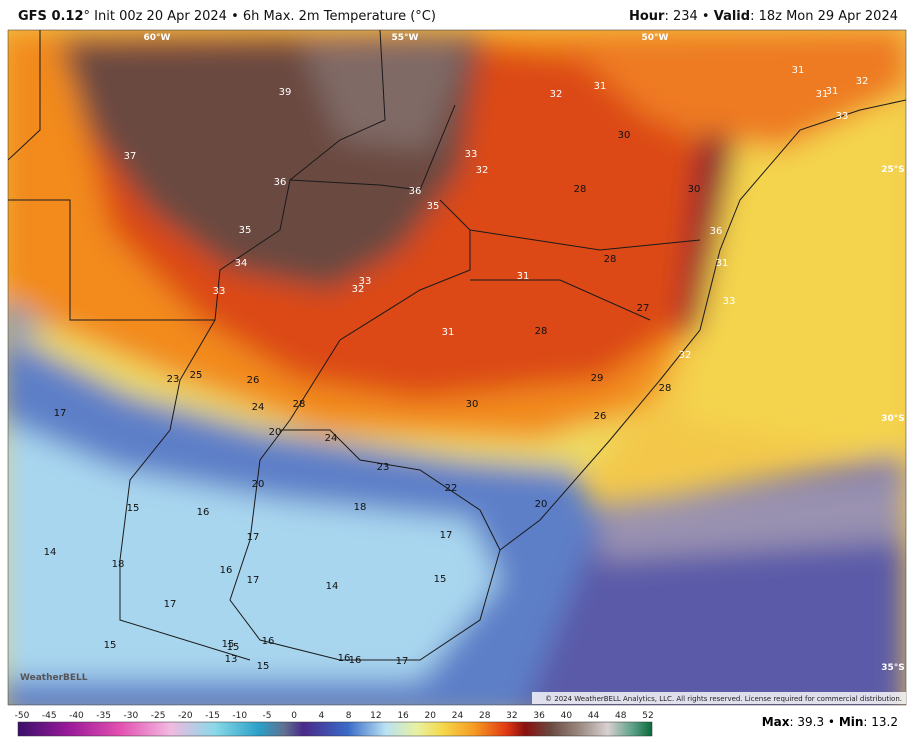  I want to click on temp-label: 26, so click(253, 380).